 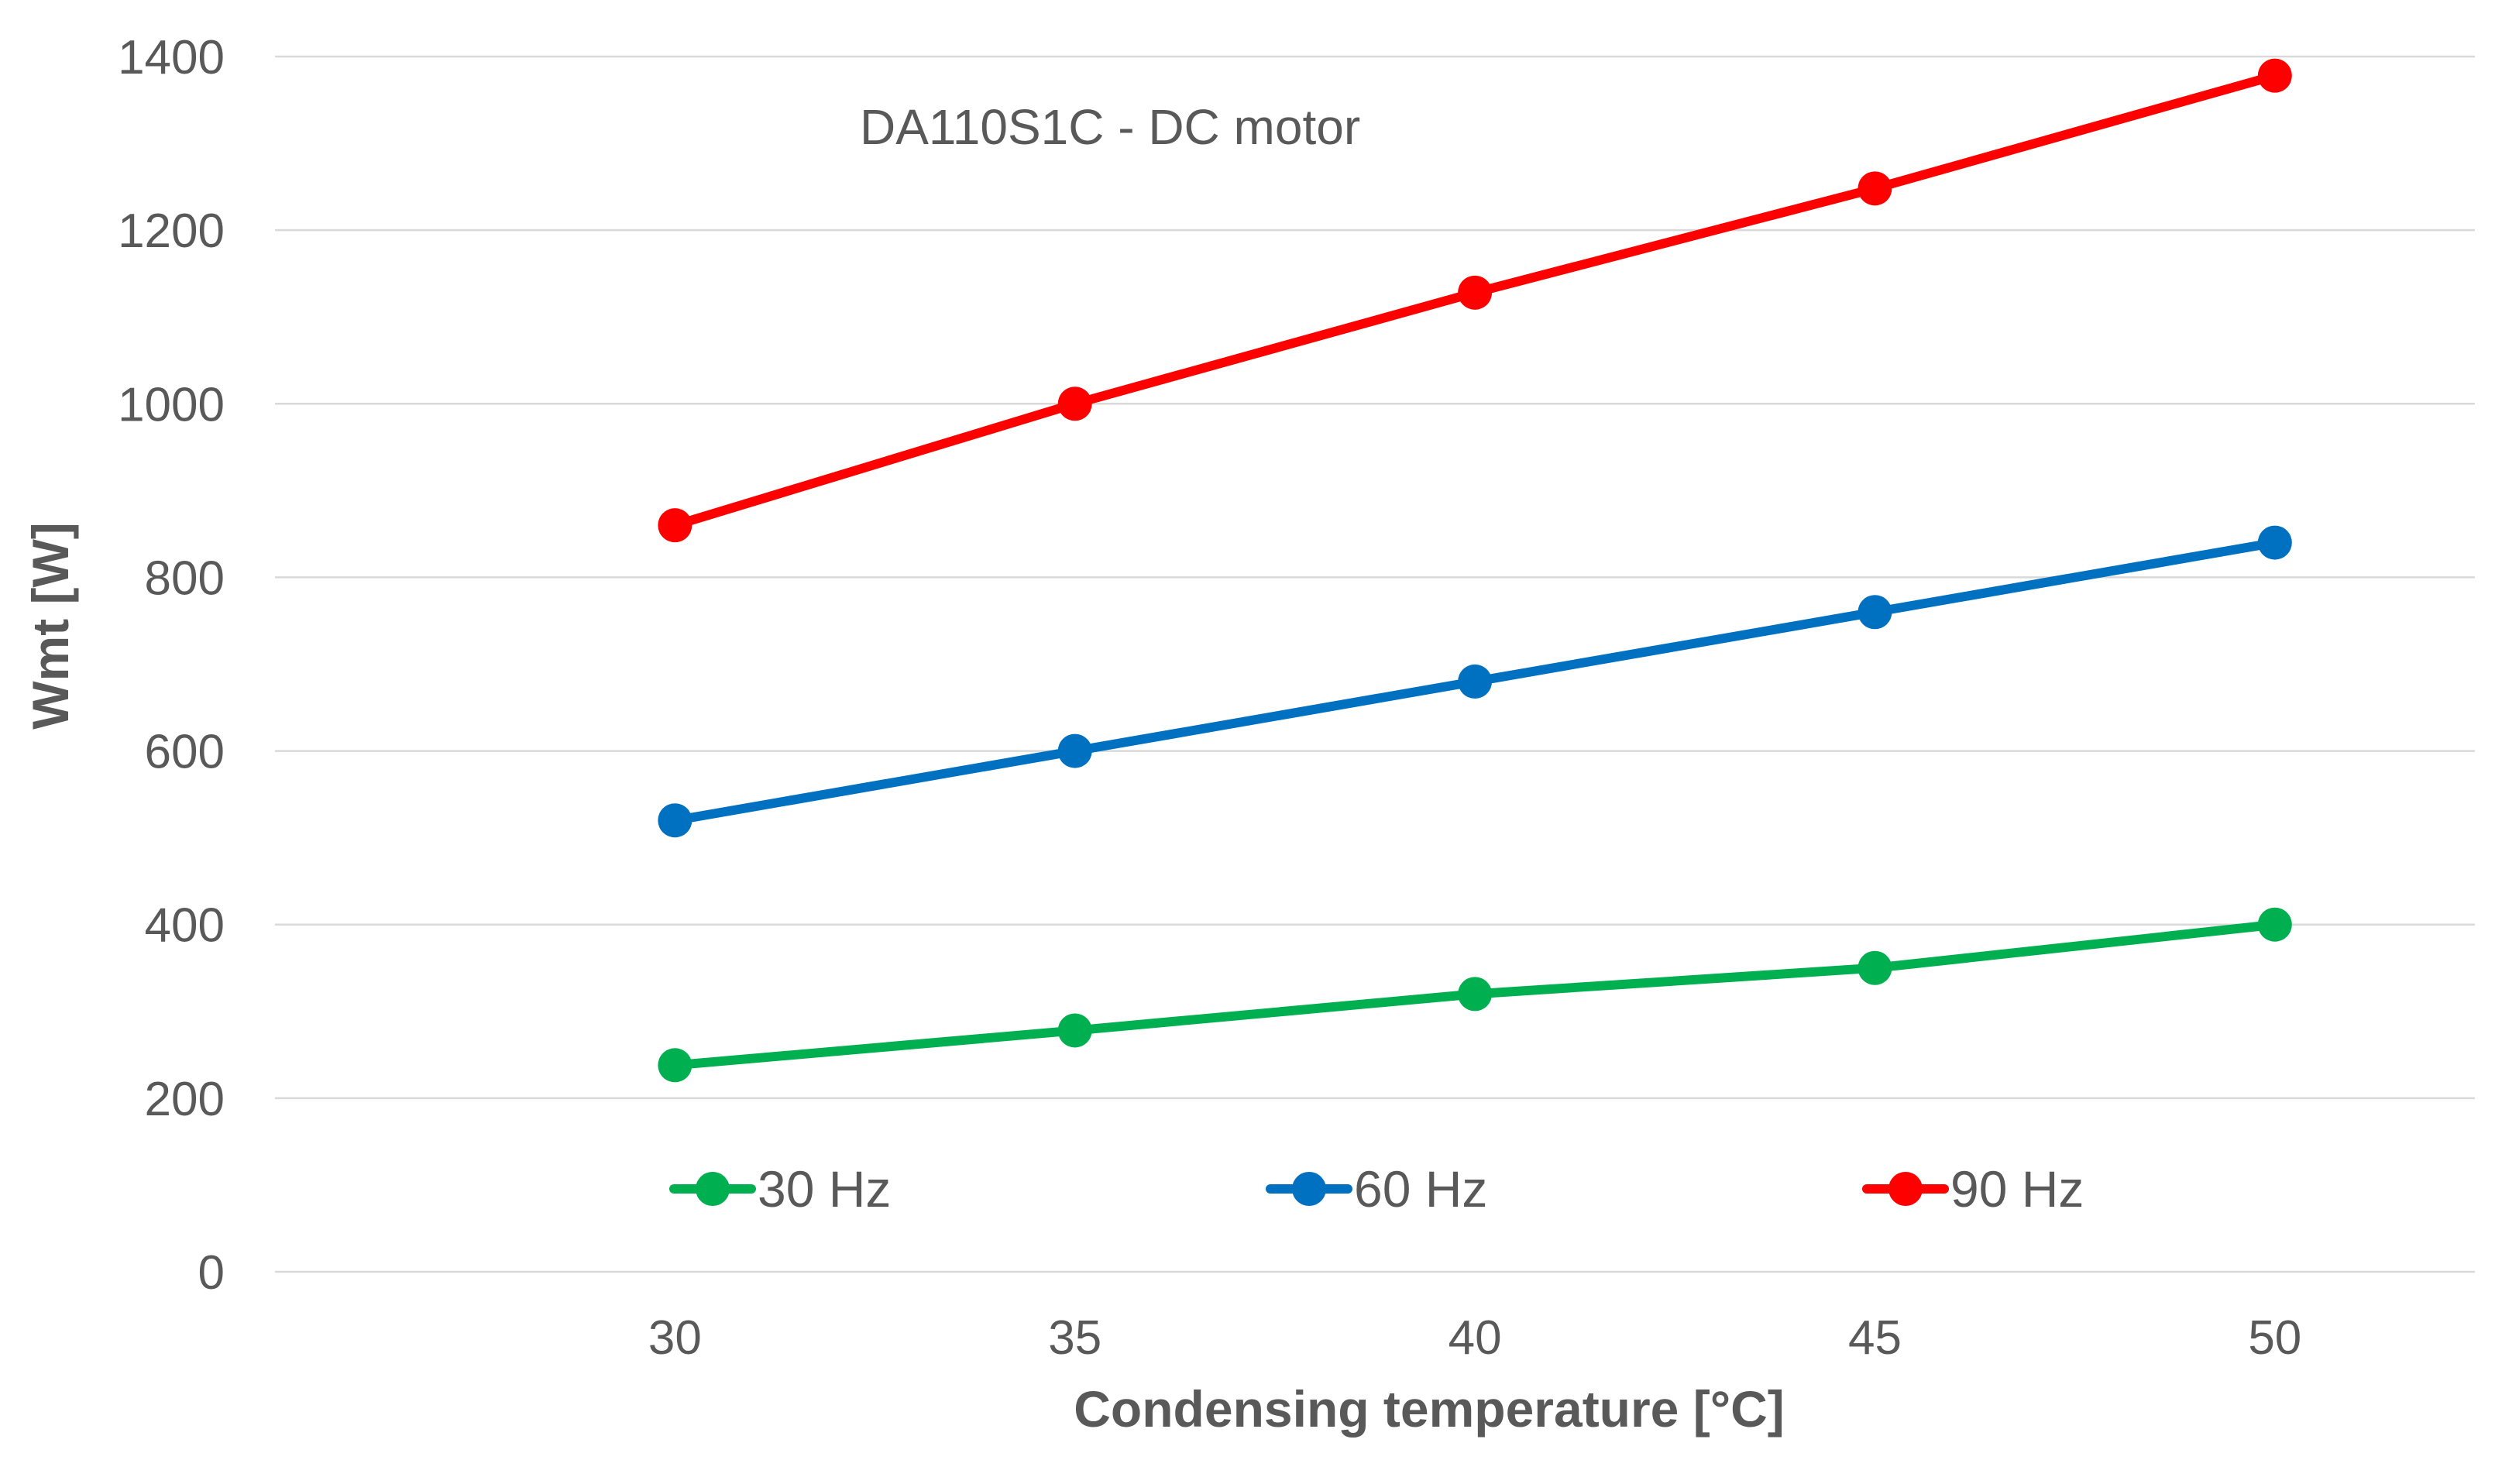 What do you see at coordinates (824, 1189) in the screenshot?
I see `legend-label: 30 Hz` at bounding box center [824, 1189].